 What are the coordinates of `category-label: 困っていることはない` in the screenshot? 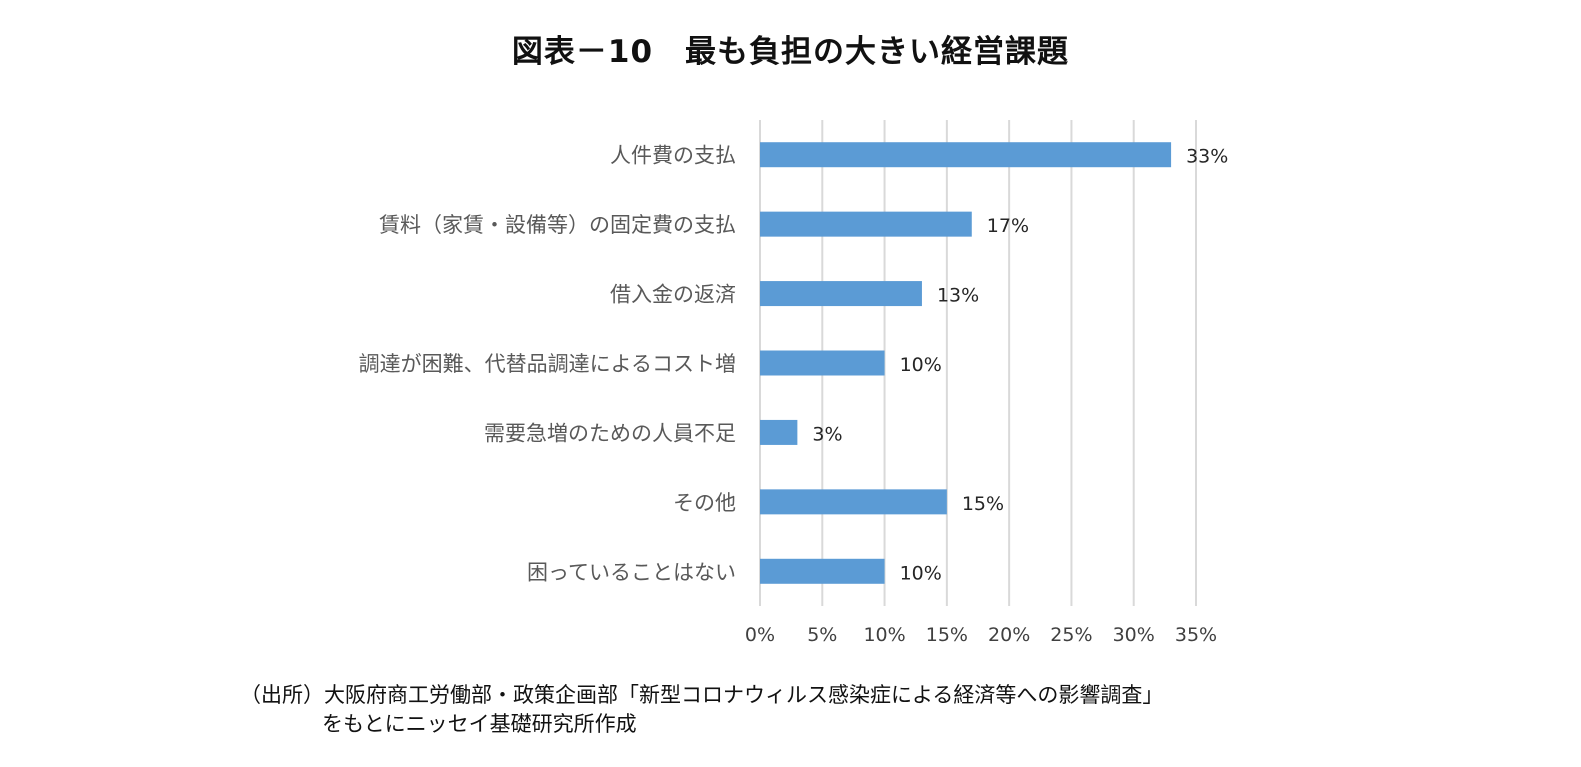 It's located at (631, 572).